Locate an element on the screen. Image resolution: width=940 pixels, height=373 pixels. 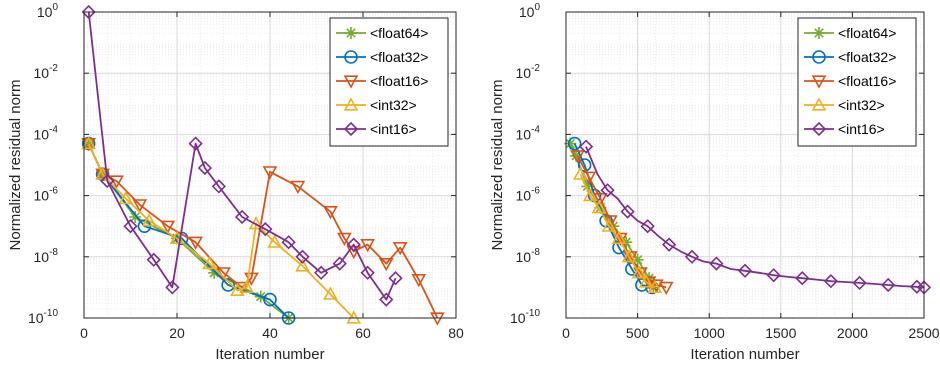
x-tick-label: 500 is located at coordinates (638, 333).